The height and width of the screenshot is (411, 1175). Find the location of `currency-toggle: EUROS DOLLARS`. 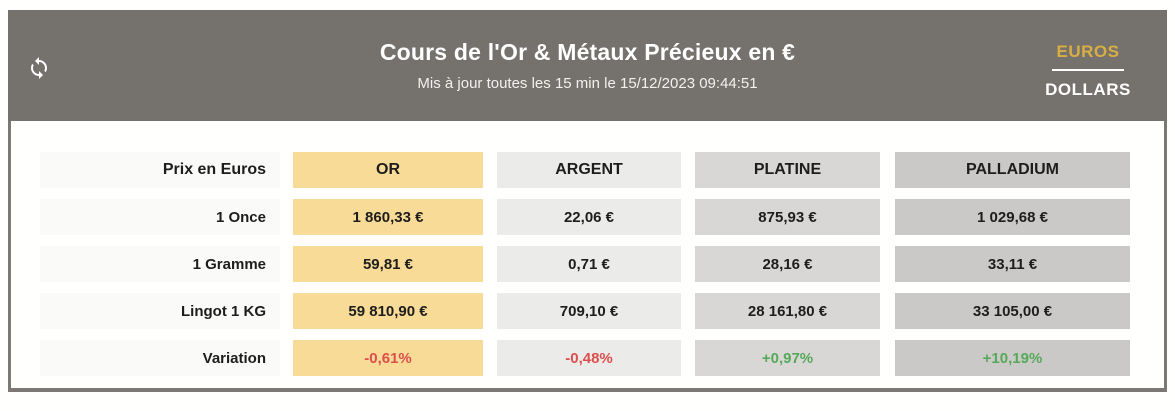

currency-toggle: EUROS DOLLARS is located at coordinates (1088, 71).